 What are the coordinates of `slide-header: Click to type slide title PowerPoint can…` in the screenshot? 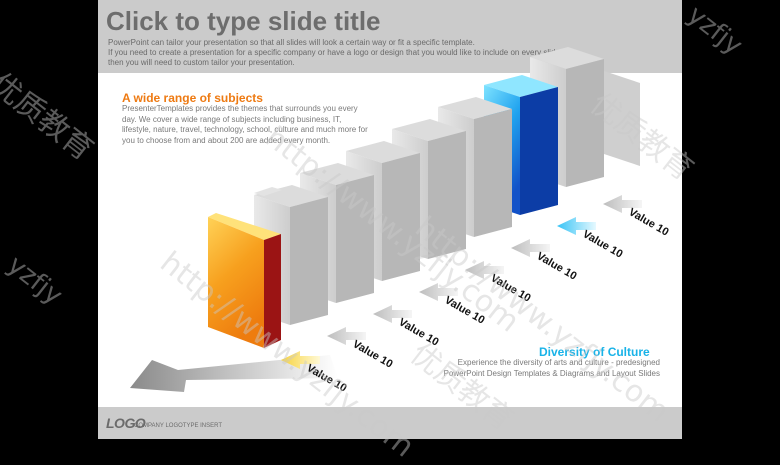 It's located at (390, 36).